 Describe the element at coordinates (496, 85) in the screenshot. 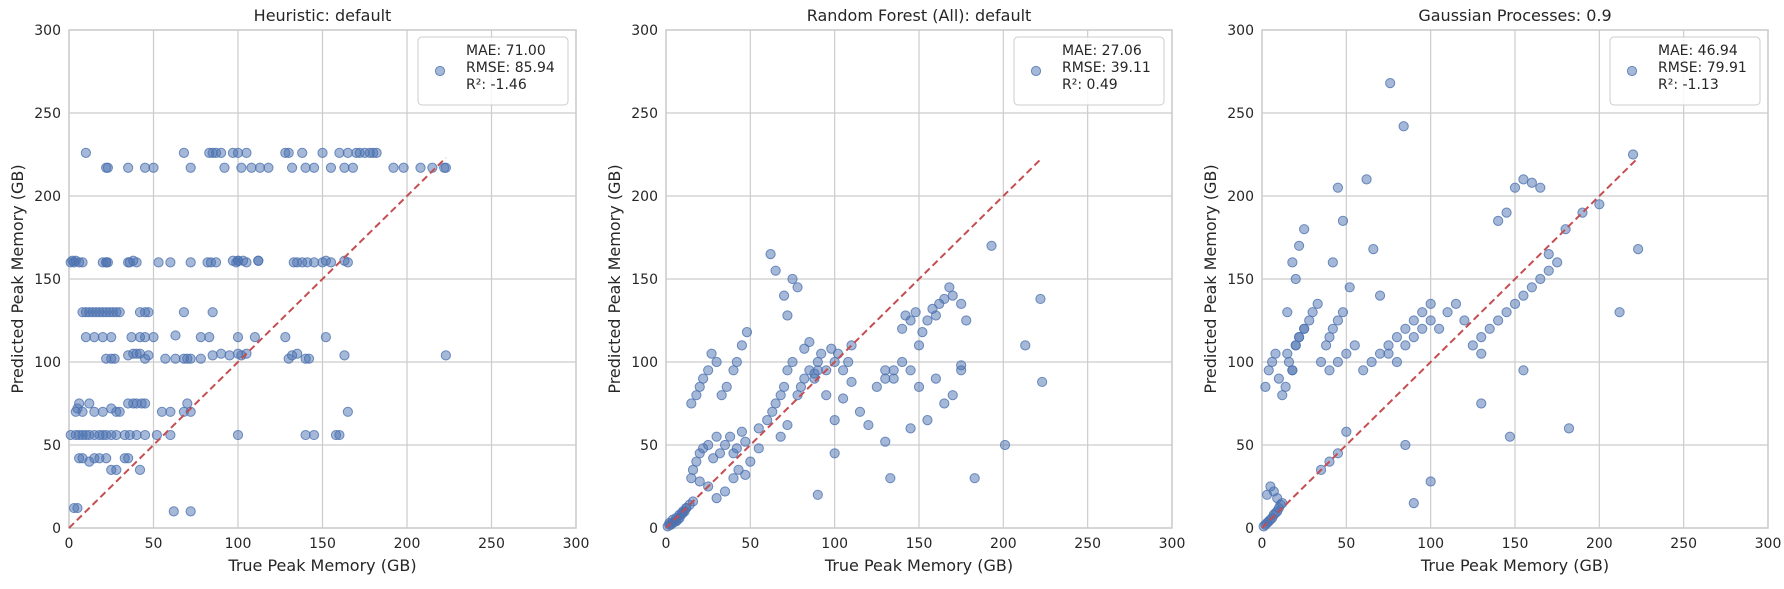

I see `legend-line: R²: -1.46` at that location.